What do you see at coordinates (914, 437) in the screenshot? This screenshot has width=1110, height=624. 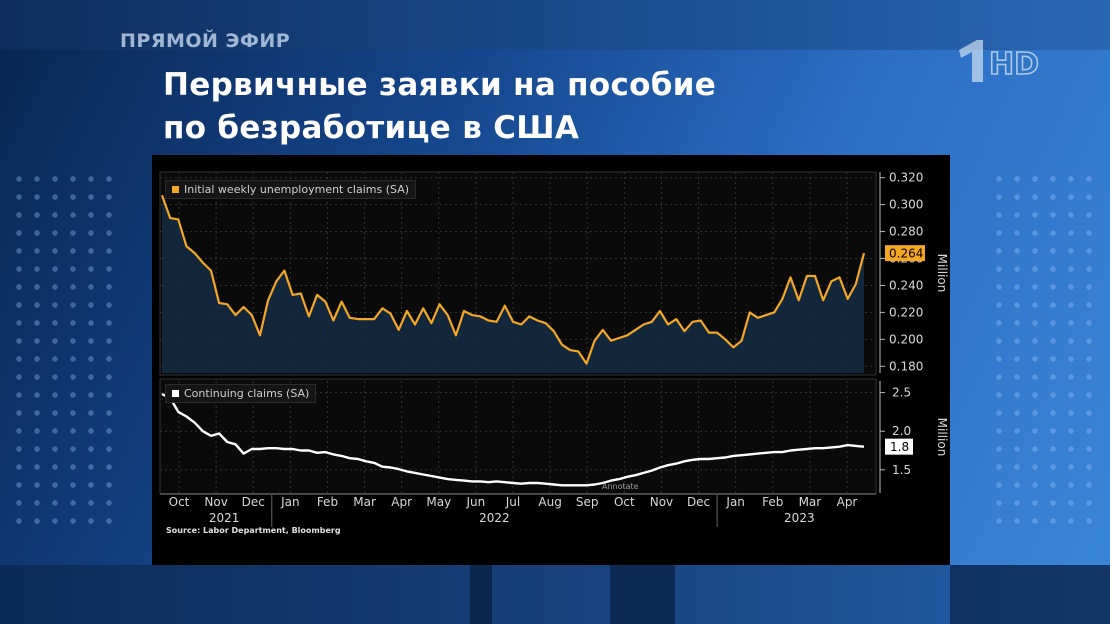 I see `bottom-y-axis: 2.5 2.0 1.5 1.8 Million` at bounding box center [914, 437].